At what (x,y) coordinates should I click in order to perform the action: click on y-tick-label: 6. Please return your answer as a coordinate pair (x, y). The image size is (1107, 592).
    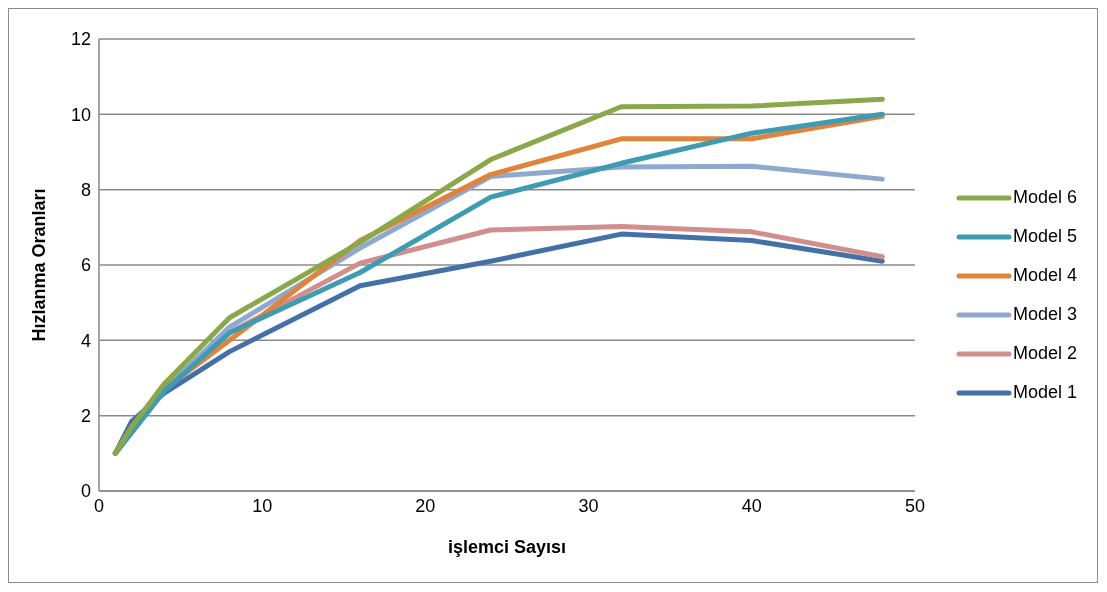
    Looking at the image, I should click on (85, 265).